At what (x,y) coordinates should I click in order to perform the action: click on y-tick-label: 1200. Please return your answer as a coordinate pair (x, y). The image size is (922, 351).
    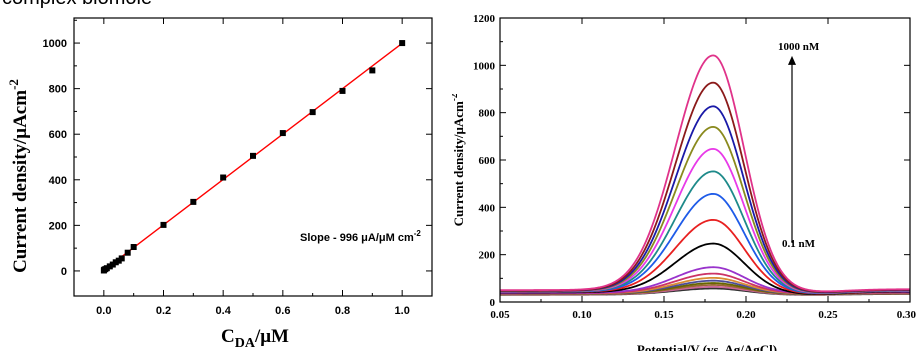
    Looking at the image, I should click on (484, 19).